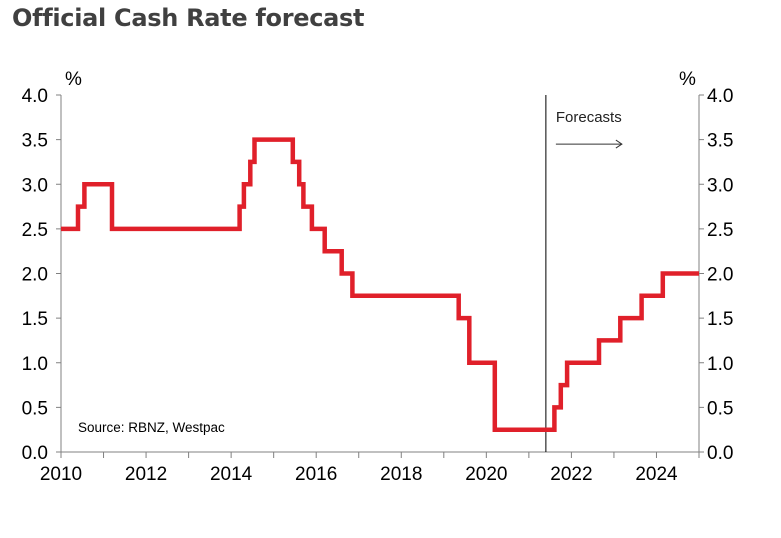 The width and height of the screenshot is (781, 538). Describe the element at coordinates (188, 18) in the screenshot. I see `chart-title: Official Cash Rate forecast` at that location.